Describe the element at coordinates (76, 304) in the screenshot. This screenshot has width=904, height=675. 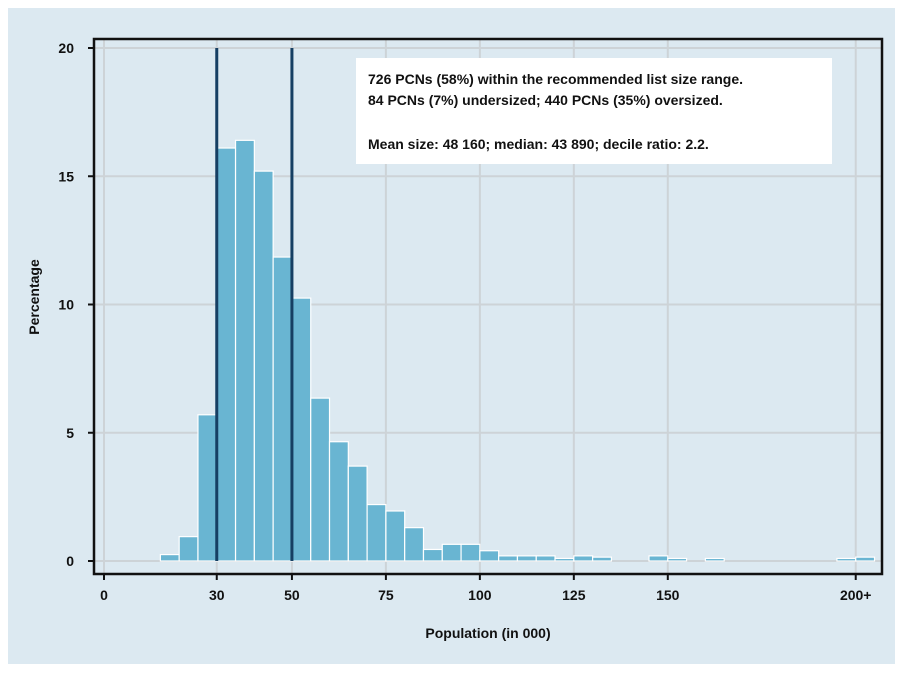
I see `y-axis-ticks: 0 5 10 15 20` at that location.